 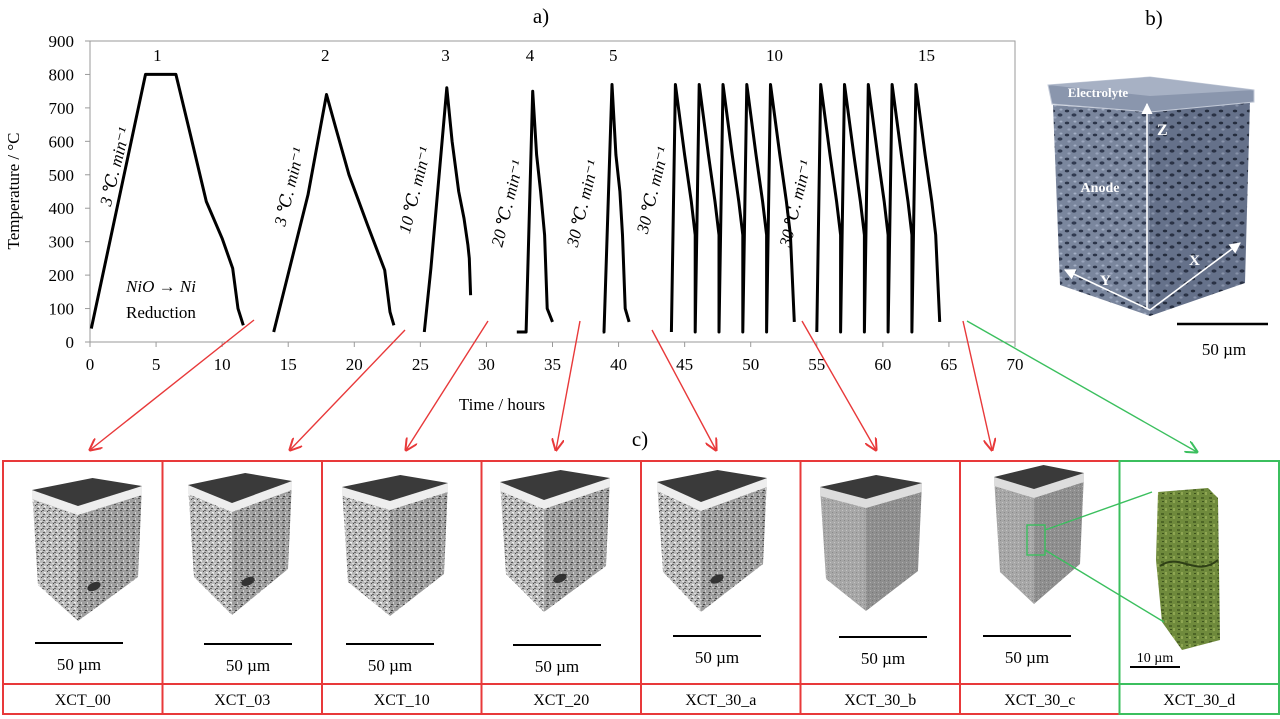 I want to click on arrow-to-xct-30-b, so click(x=838, y=385).